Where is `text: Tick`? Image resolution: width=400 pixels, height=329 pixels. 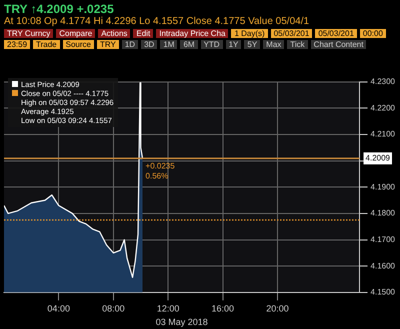
text: Tick is located at coordinates (297, 44).